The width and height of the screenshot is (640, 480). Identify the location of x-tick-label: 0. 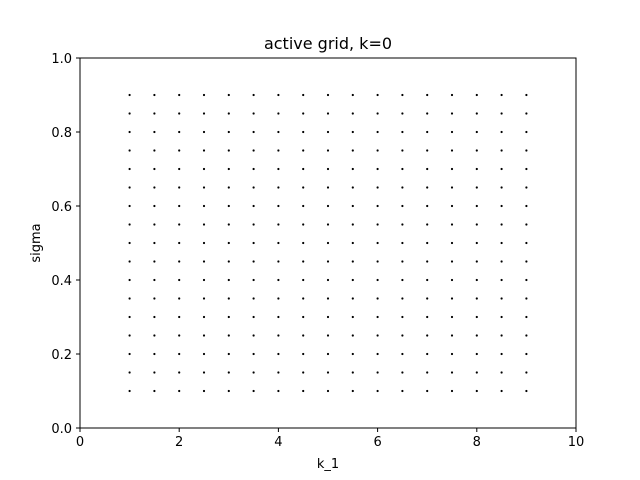
(80, 442).